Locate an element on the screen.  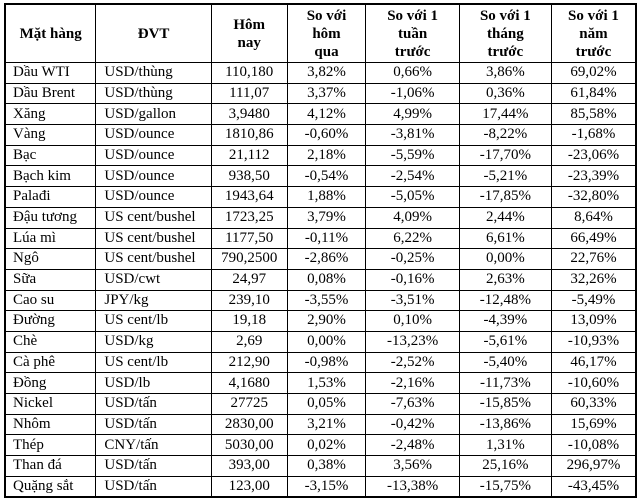
change-vs-yesterday: 3,21% is located at coordinates (326, 424).